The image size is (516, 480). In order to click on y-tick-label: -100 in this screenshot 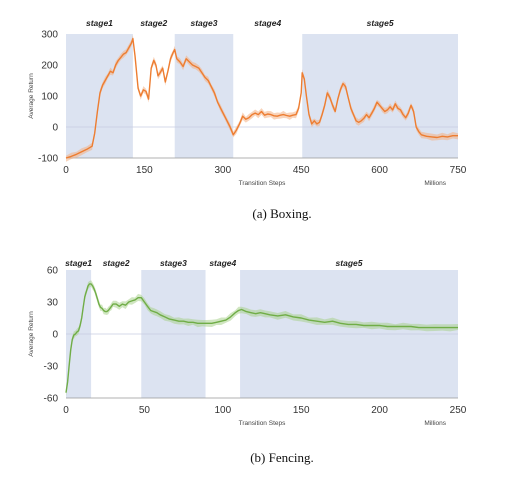, I will do `click(48, 159)`.